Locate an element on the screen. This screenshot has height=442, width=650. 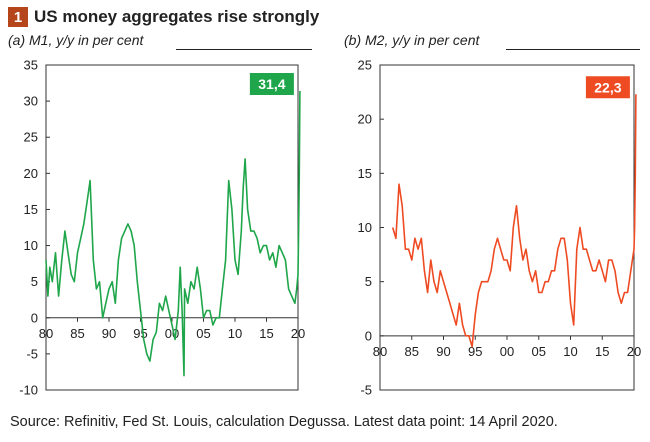
m1-xtick-label: 15 is located at coordinates (266, 333).